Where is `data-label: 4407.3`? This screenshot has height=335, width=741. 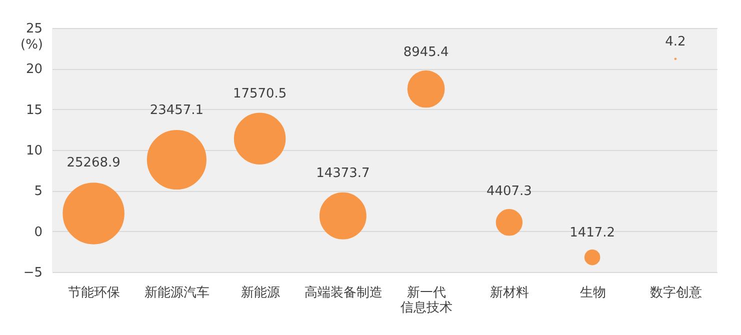 data-label: 4407.3 is located at coordinates (509, 192).